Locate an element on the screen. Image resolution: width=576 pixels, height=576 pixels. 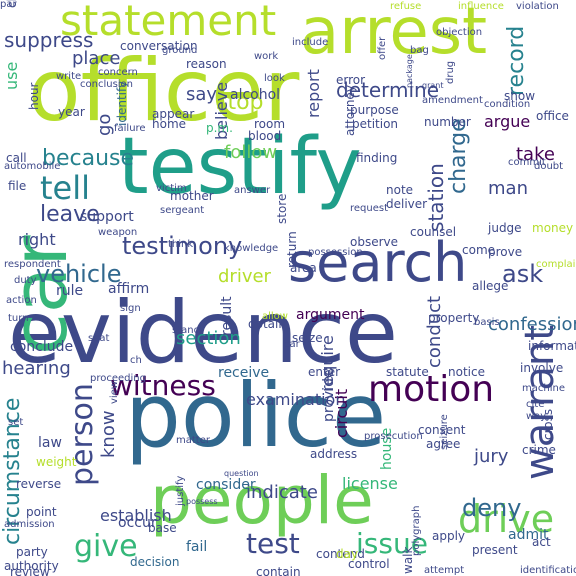
word-view: view is located at coordinates (114, 392).